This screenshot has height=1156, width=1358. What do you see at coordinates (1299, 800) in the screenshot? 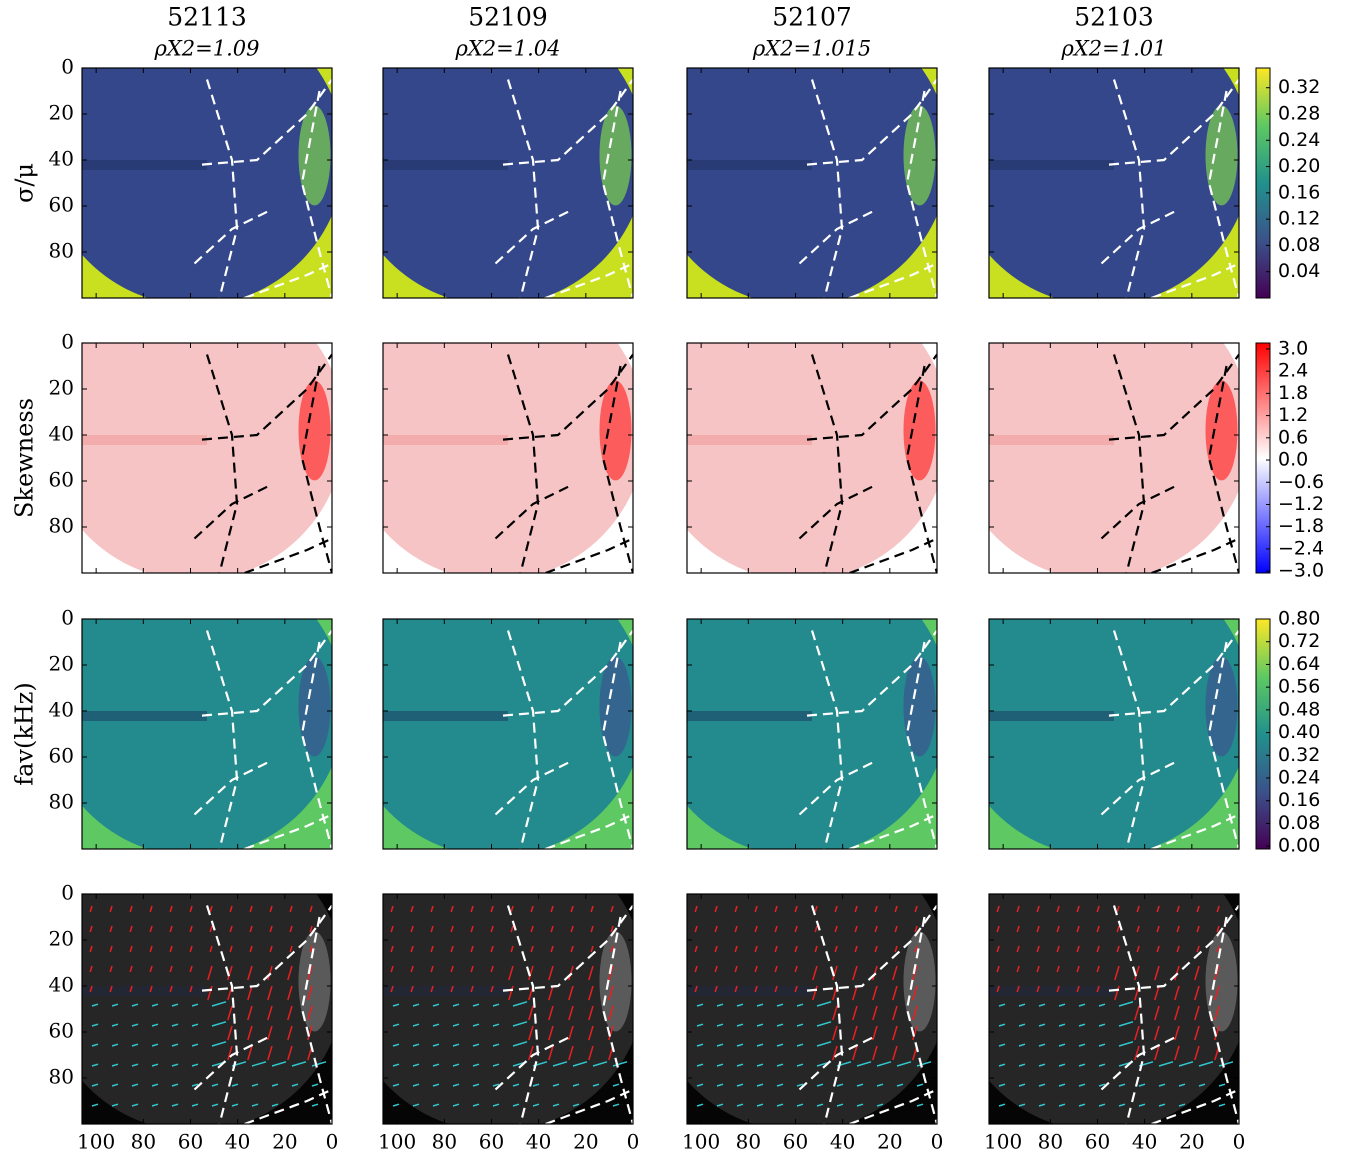
I see `colorbar-tick-label: 0.16` at bounding box center [1299, 800].